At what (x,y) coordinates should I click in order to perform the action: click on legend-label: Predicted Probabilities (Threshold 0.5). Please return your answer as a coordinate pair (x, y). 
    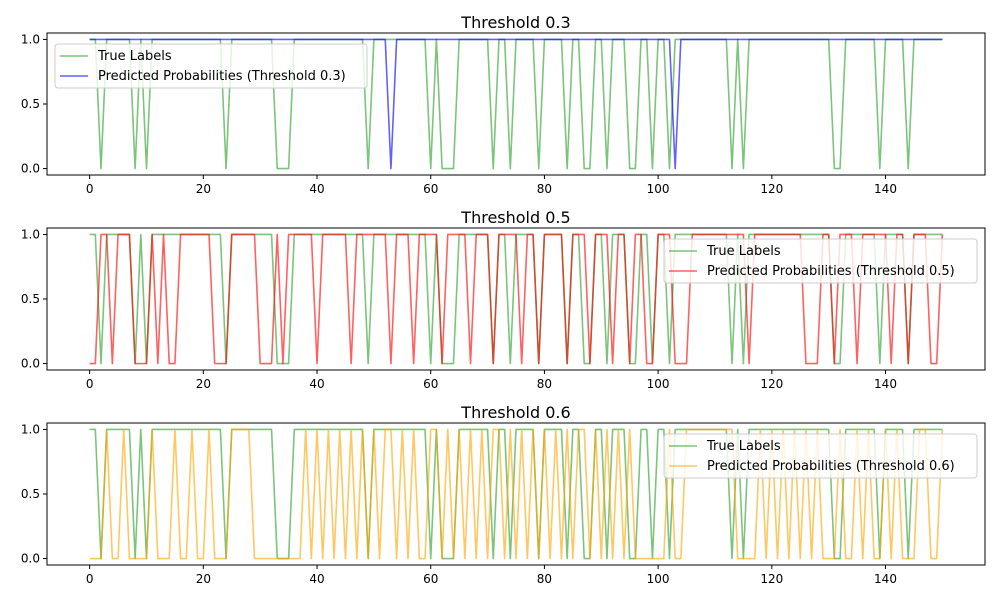
    Looking at the image, I should click on (831, 271).